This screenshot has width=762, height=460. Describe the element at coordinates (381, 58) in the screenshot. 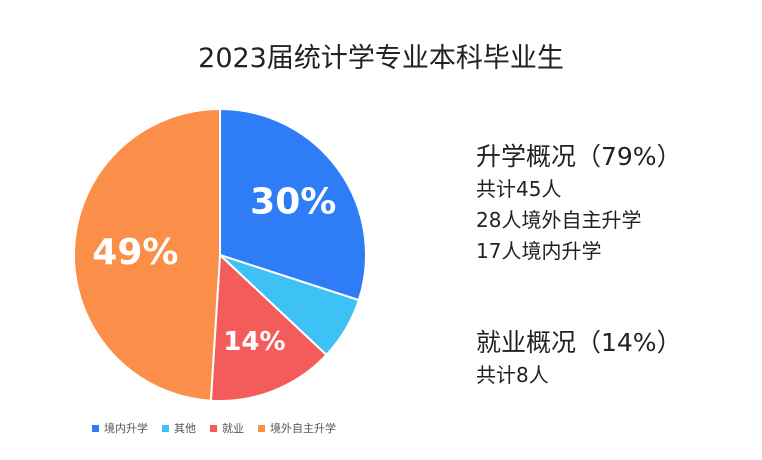

I see `chart-title: 2023届统计学专业本科毕业生` at that location.